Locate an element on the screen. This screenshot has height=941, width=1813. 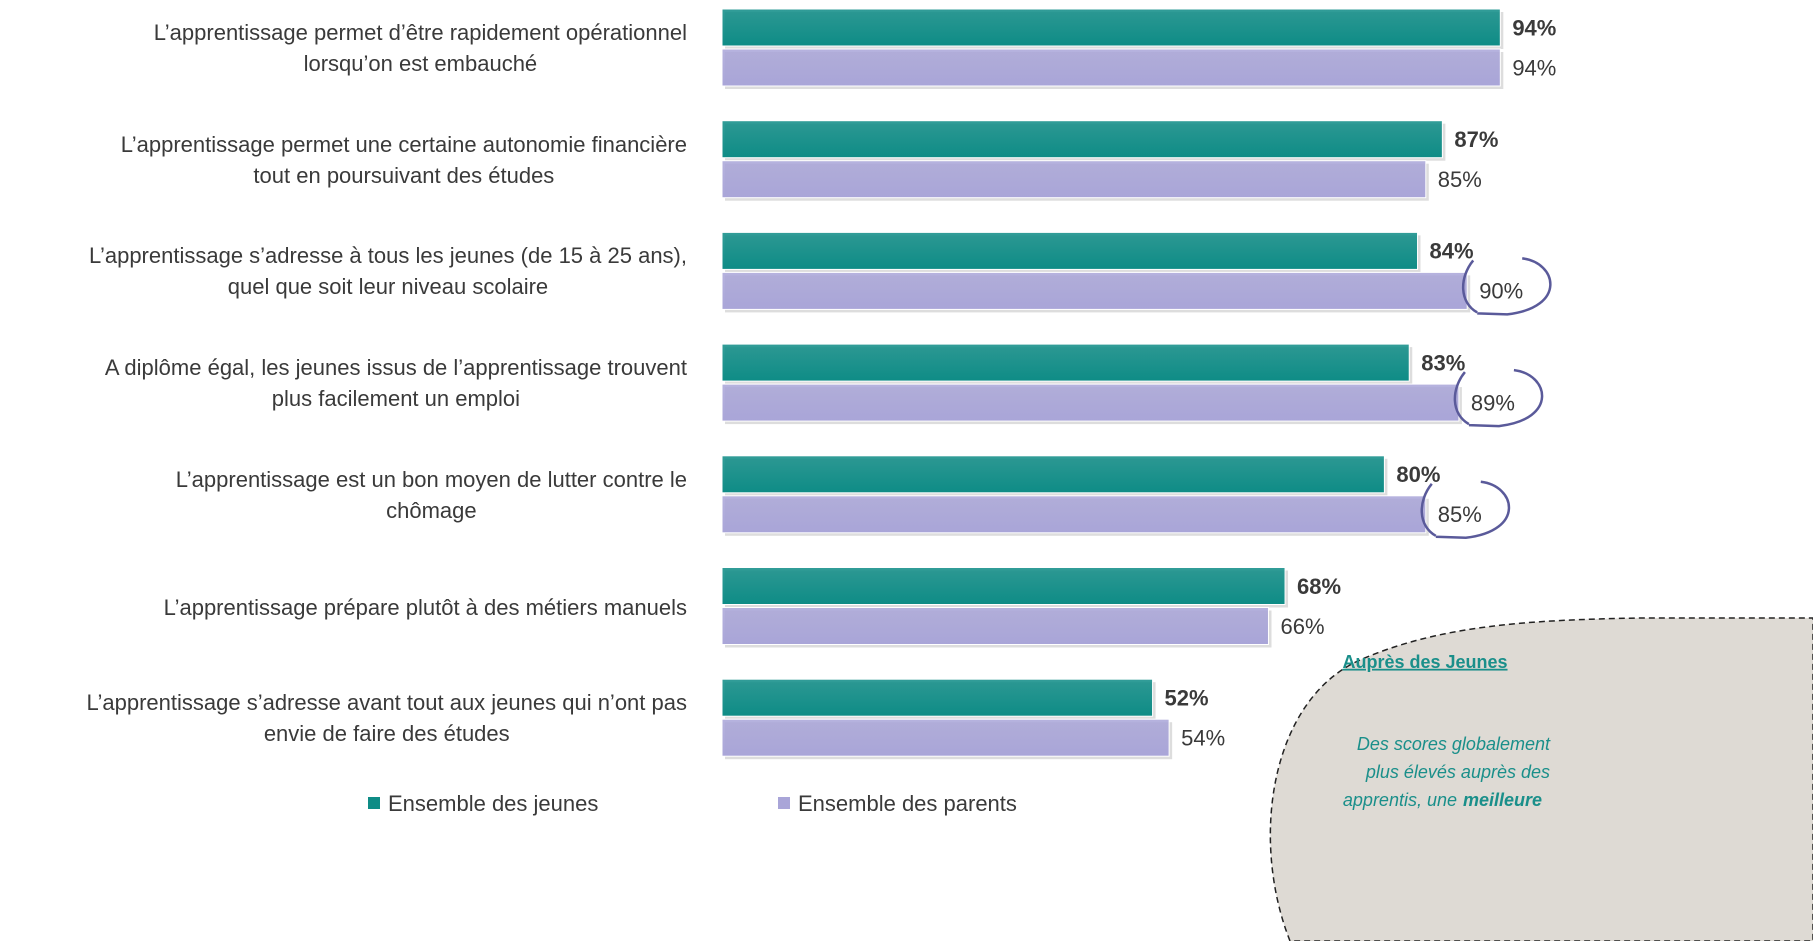
legend-label: Ensemble des jeunes is located at coordinates (493, 803).